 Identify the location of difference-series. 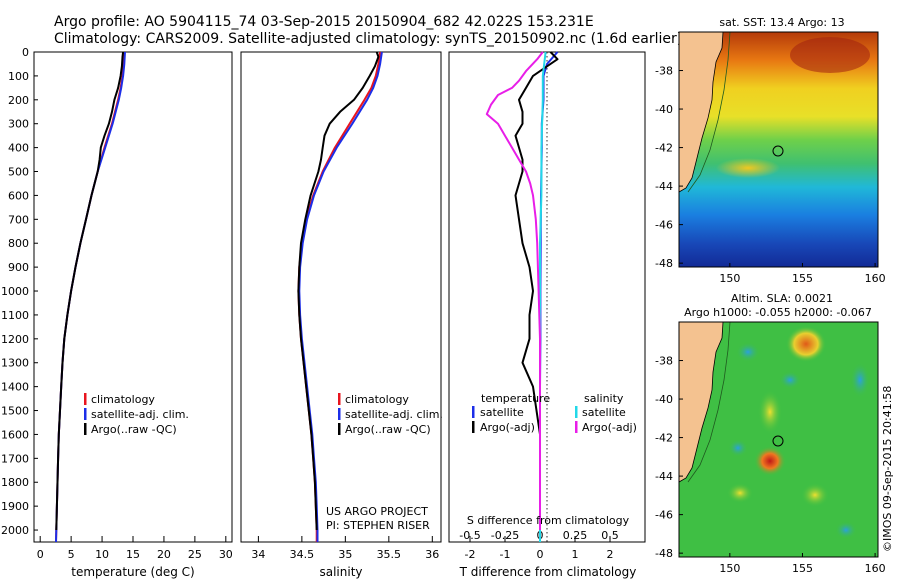
(522, 296).